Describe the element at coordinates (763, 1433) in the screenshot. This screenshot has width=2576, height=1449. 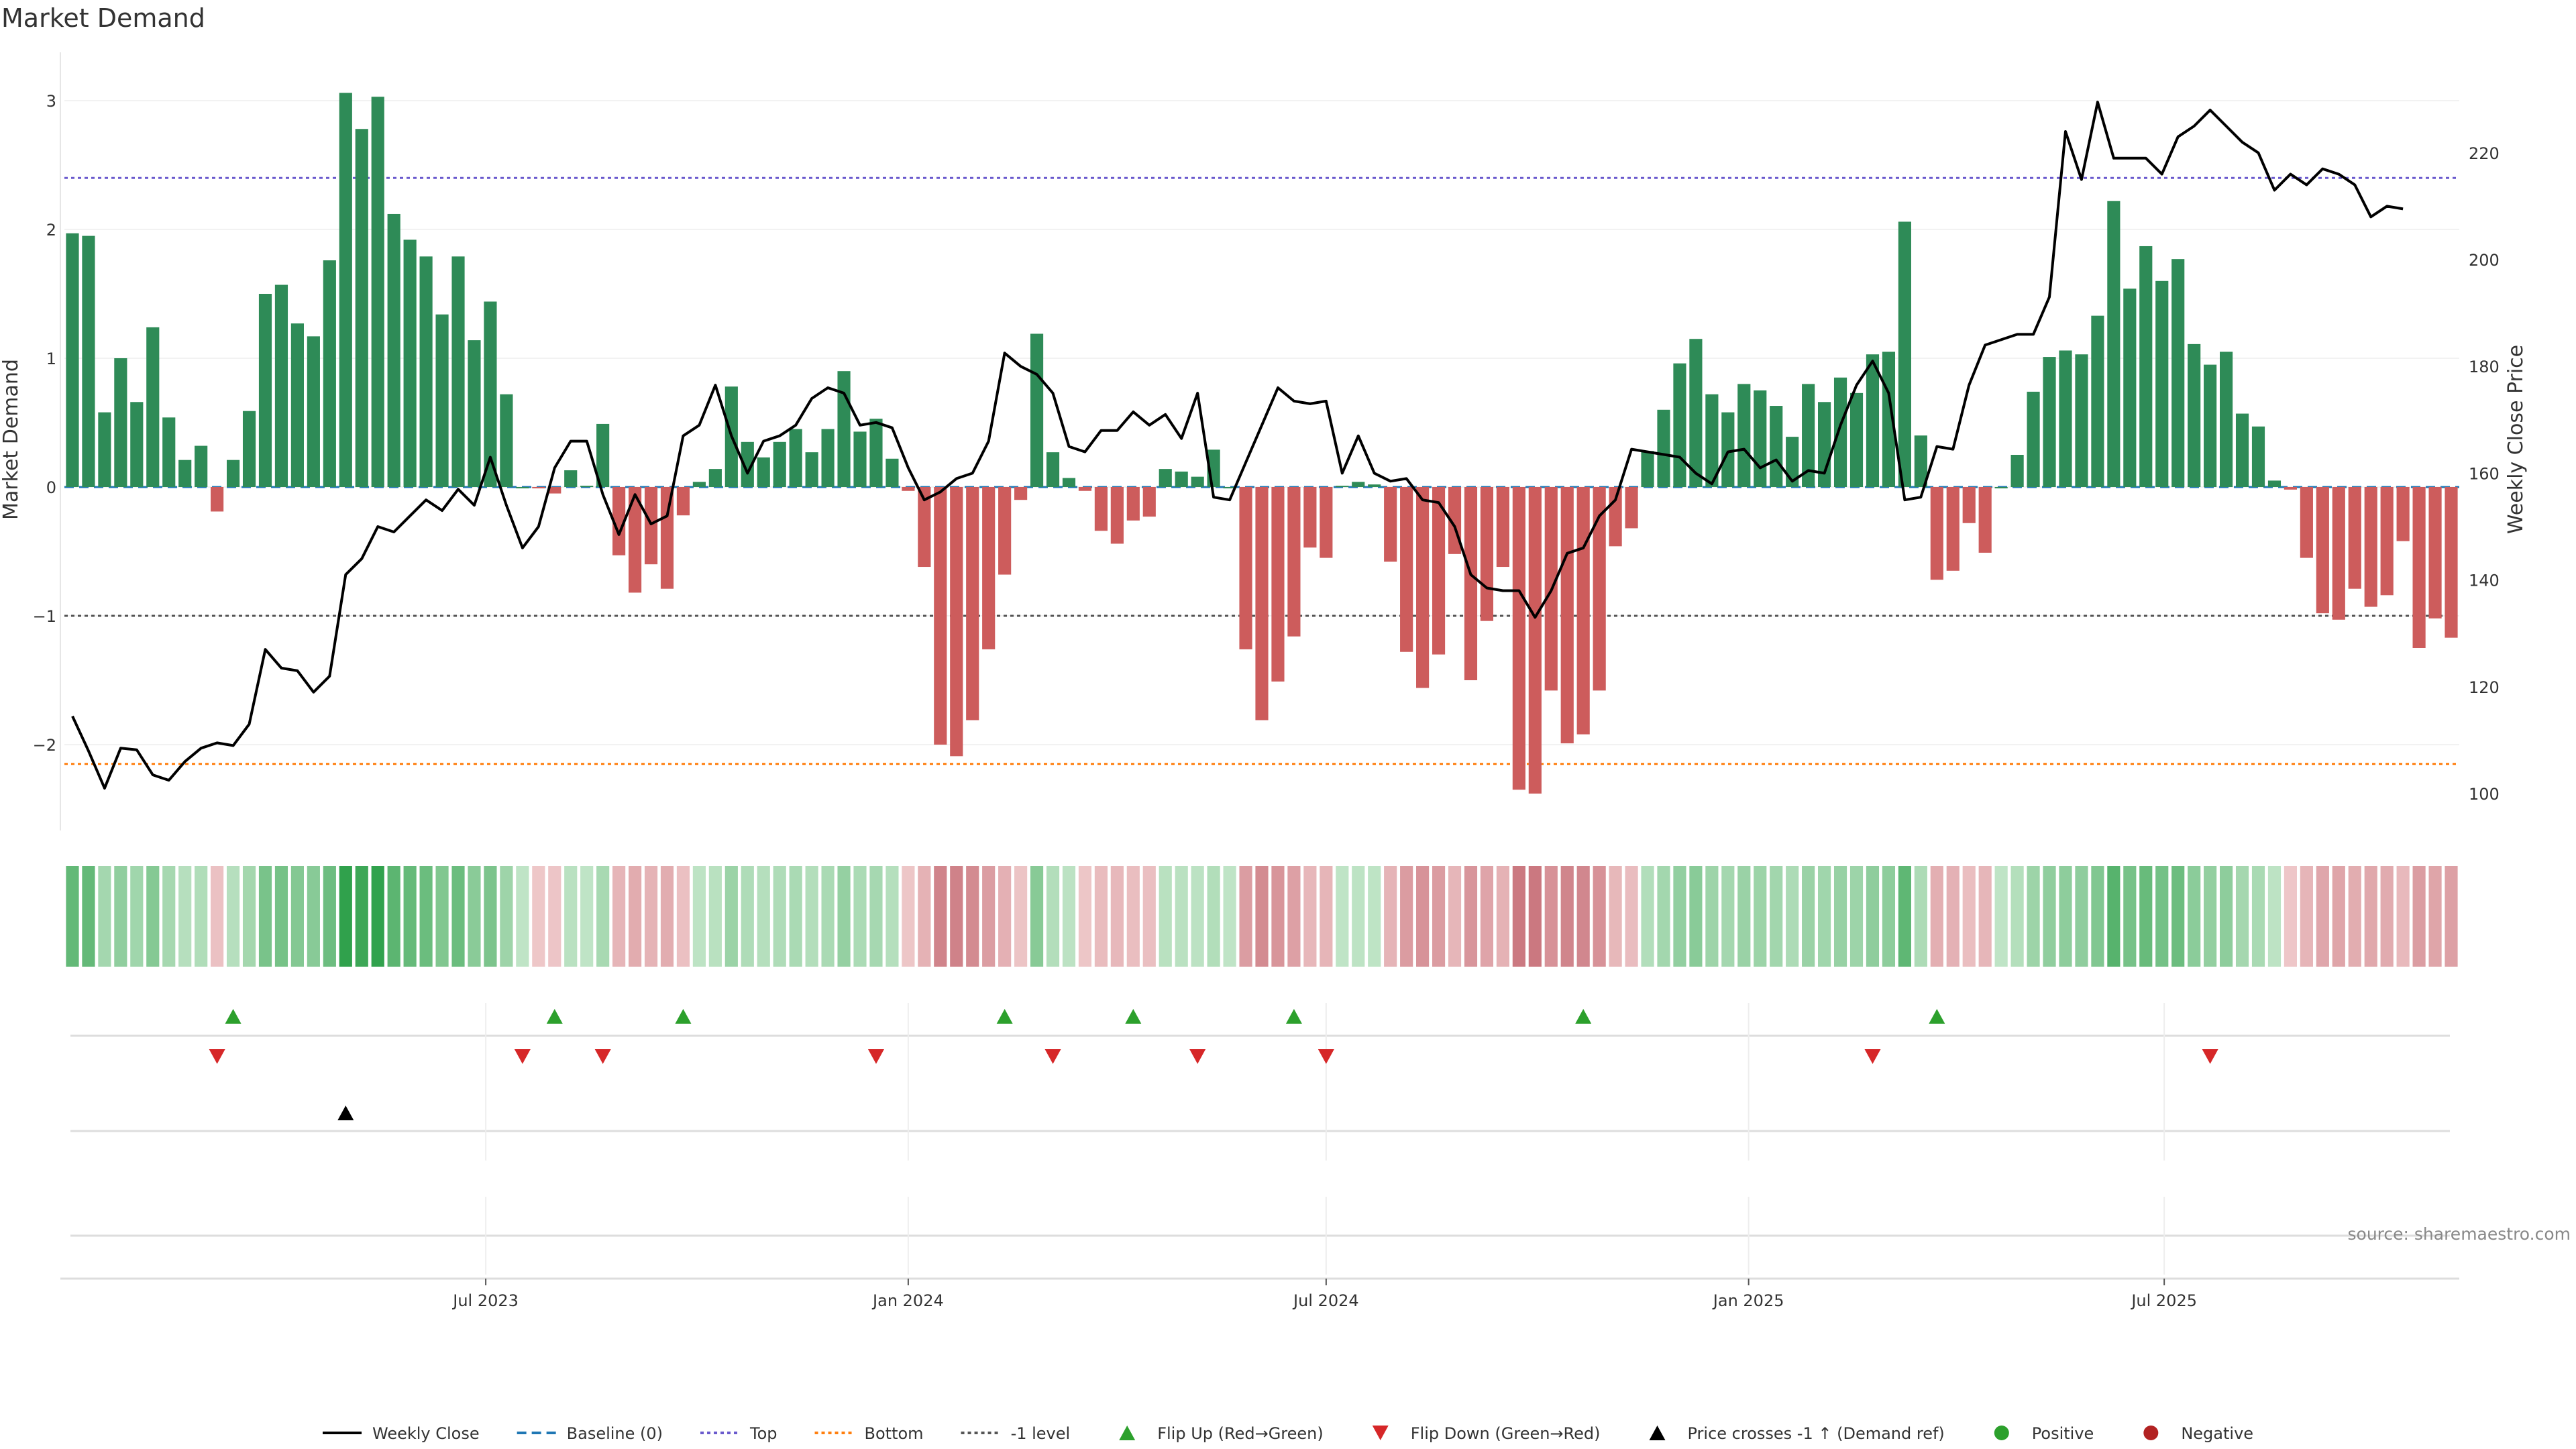
I see `legend-label: Top` at that location.